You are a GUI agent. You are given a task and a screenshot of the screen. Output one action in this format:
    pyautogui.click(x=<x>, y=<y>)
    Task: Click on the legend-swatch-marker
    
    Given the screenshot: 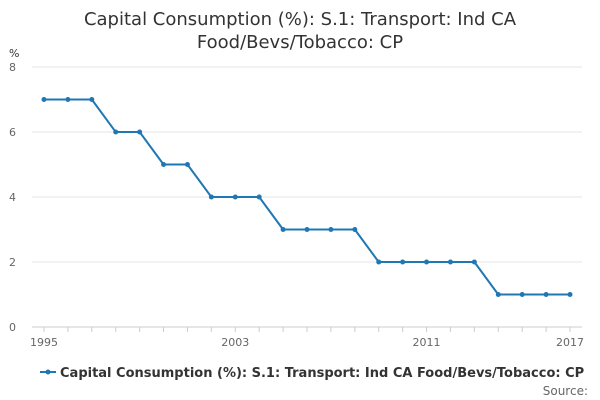 What is the action you would take?
    pyautogui.click(x=48, y=372)
    